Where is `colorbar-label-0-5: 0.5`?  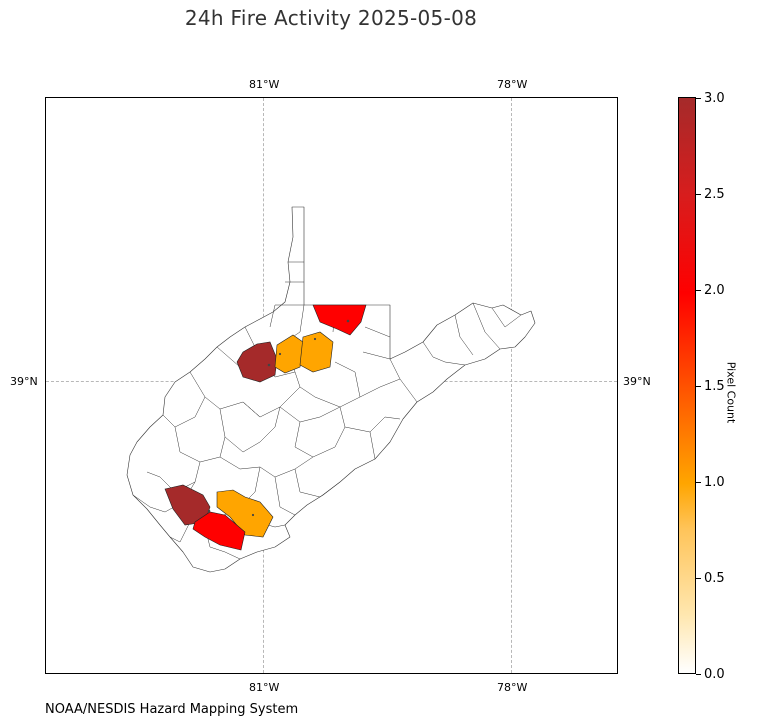 colorbar-label-0-5: 0.5 is located at coordinates (714, 578).